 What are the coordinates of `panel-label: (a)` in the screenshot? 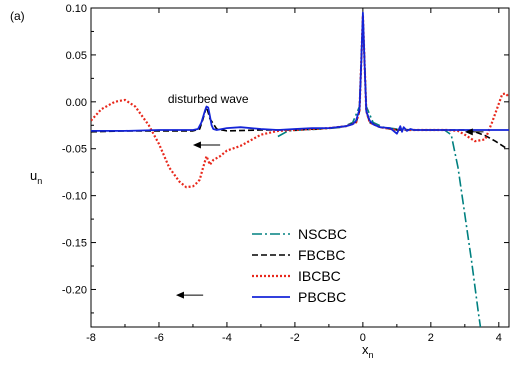 It's located at (17, 16).